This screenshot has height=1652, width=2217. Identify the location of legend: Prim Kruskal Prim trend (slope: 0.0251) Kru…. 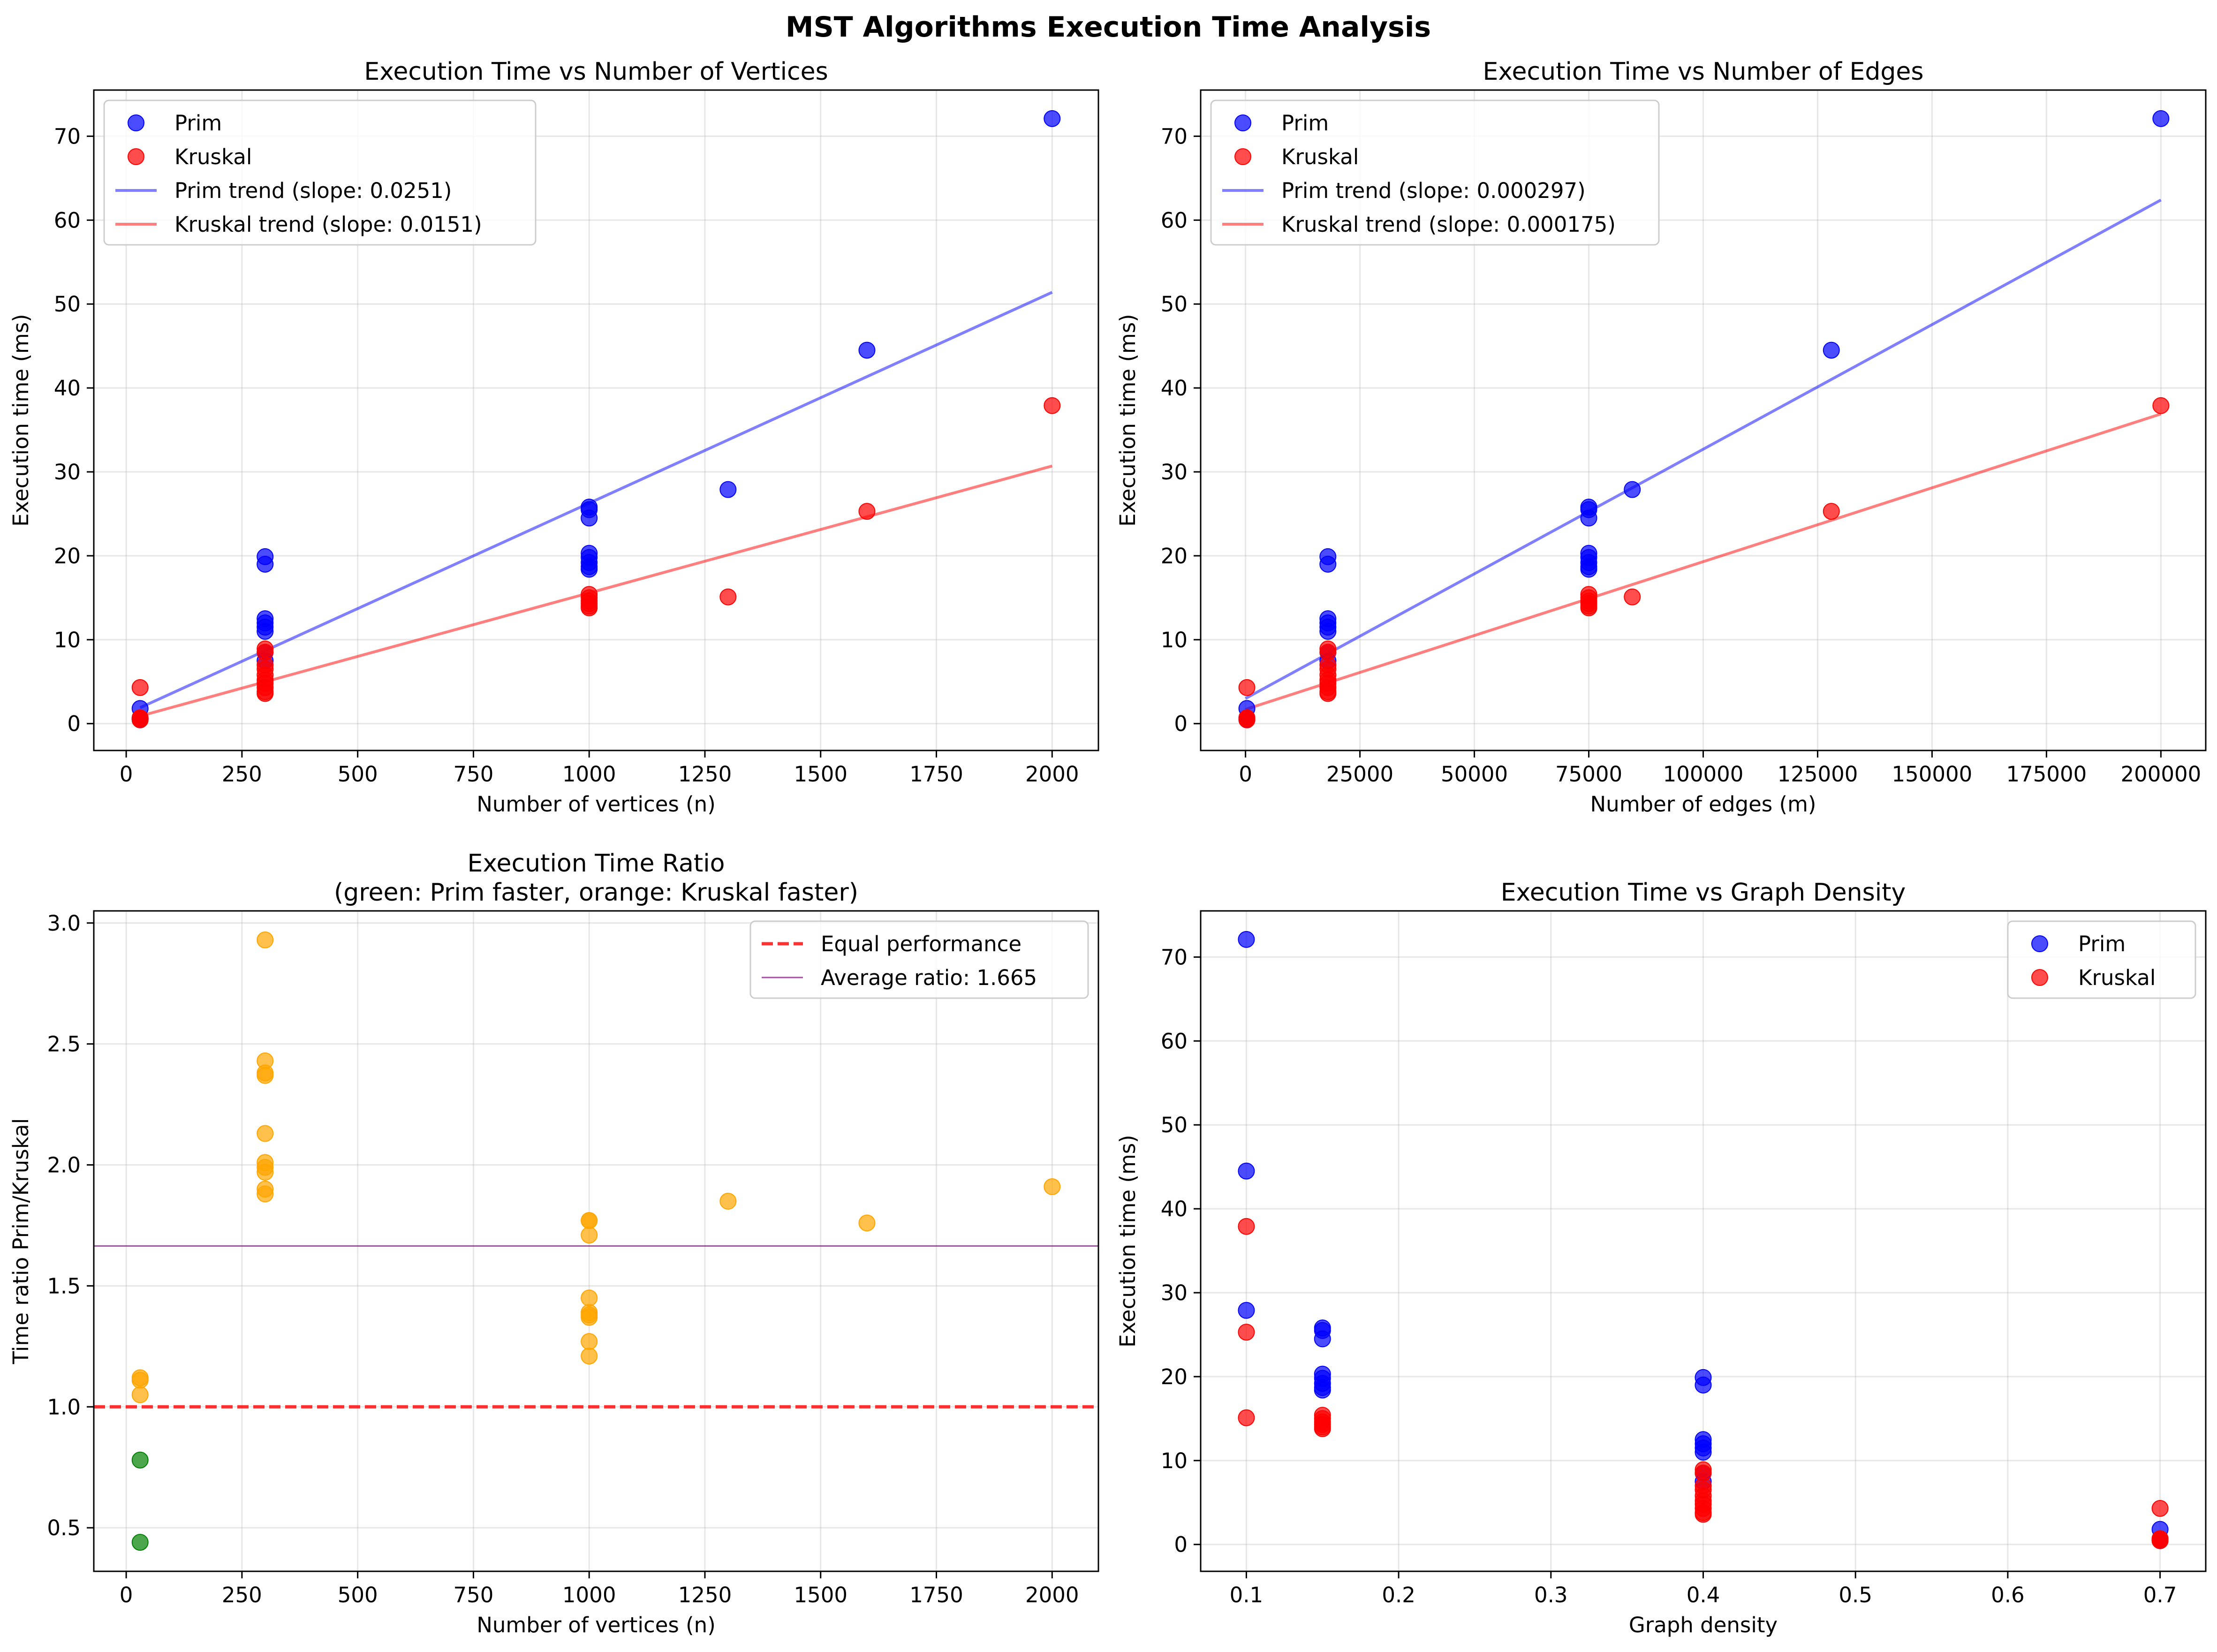
(320, 172).